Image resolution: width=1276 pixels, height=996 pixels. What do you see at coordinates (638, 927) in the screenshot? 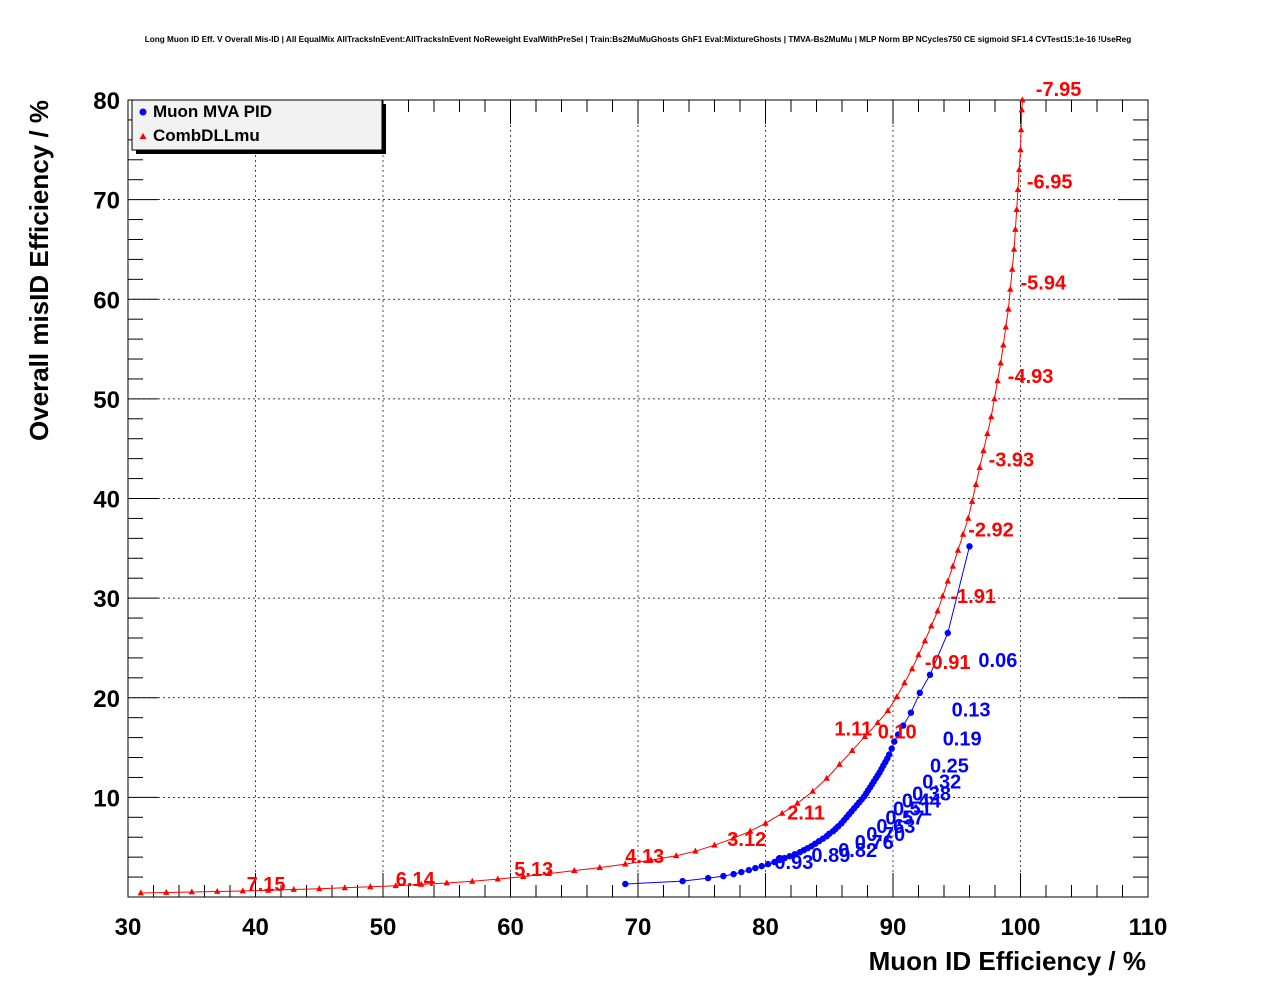
I see `x-tick-label: 70` at bounding box center [638, 927].